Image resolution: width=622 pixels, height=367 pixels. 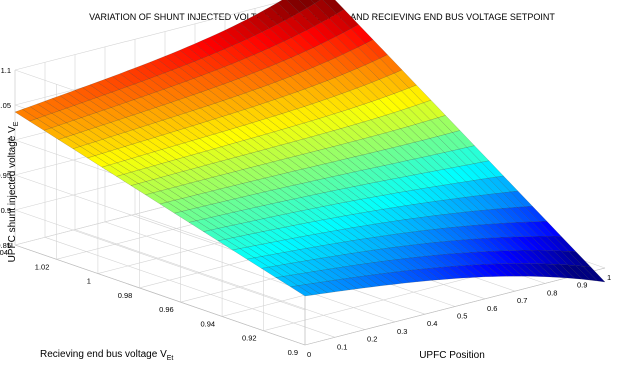 I want to click on x-axis-line, so click(x=455, y=306).